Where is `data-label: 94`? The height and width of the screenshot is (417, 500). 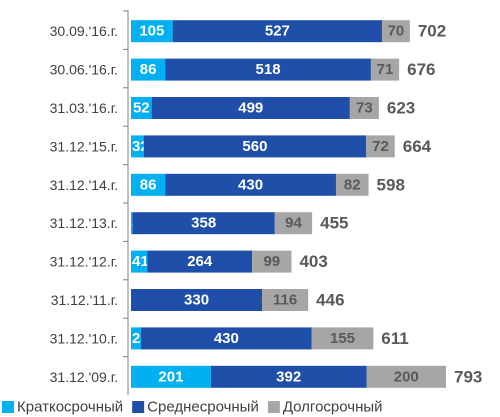 data-label: 94 is located at coordinates (293, 223).